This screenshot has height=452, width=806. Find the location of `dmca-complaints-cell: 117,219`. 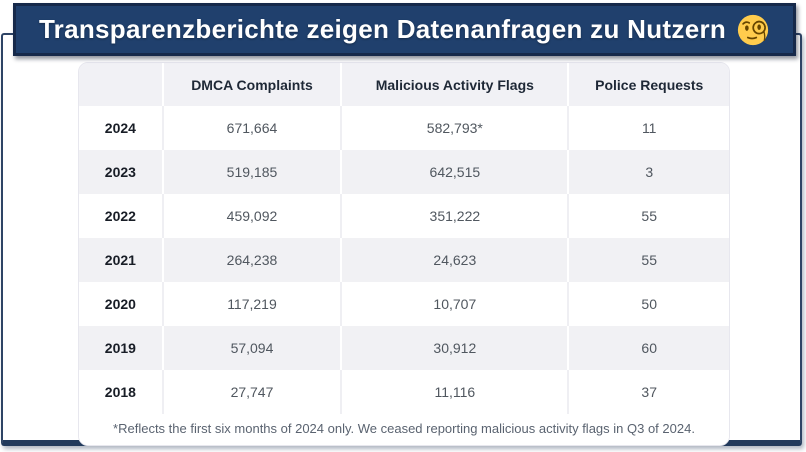

dmca-complaints-cell: 117,219 is located at coordinates (251, 304).